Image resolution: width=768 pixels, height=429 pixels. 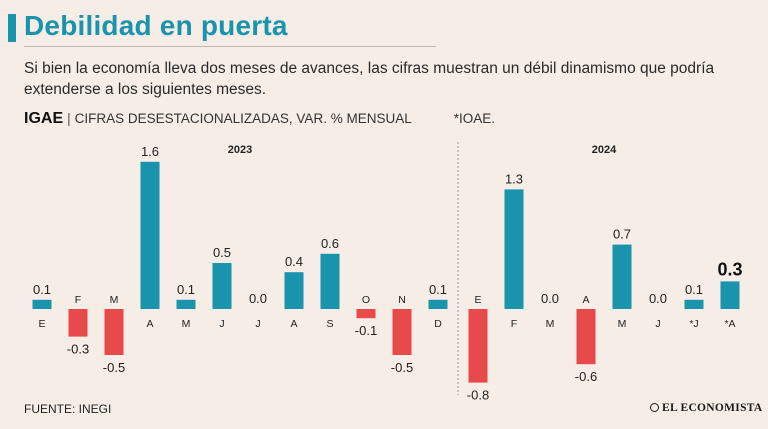 What do you see at coordinates (78, 300) in the screenshot?
I see `x-tick-2023-1: F` at bounding box center [78, 300].